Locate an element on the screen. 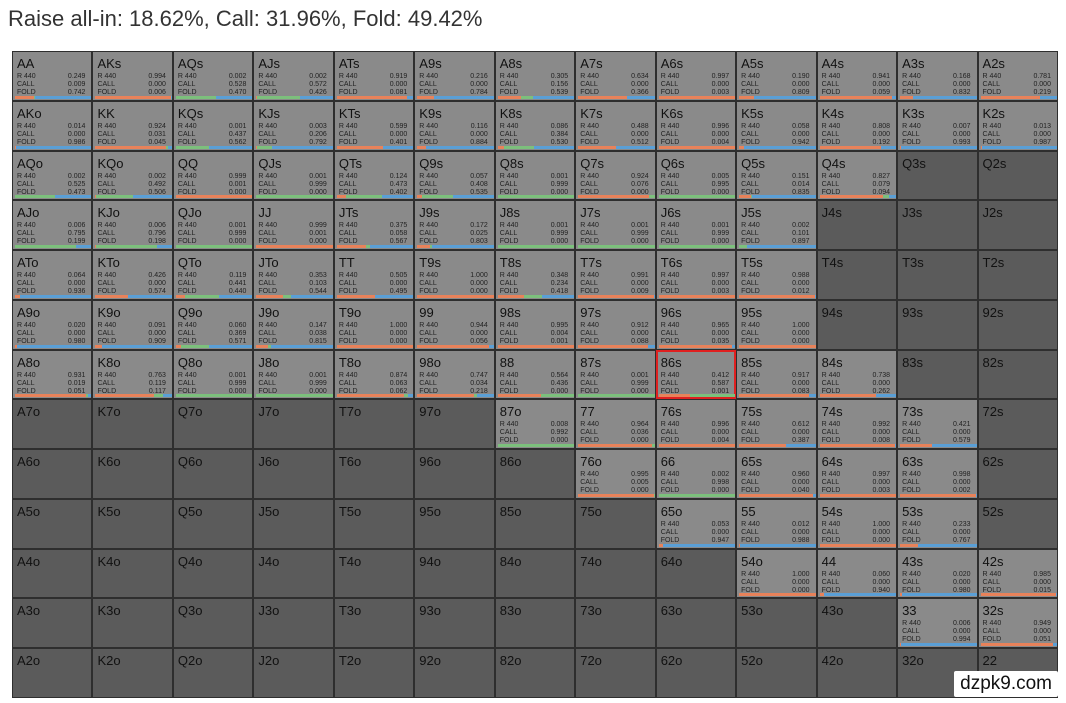  stat-row: FOLD 0.051 is located at coordinates (1017, 640).